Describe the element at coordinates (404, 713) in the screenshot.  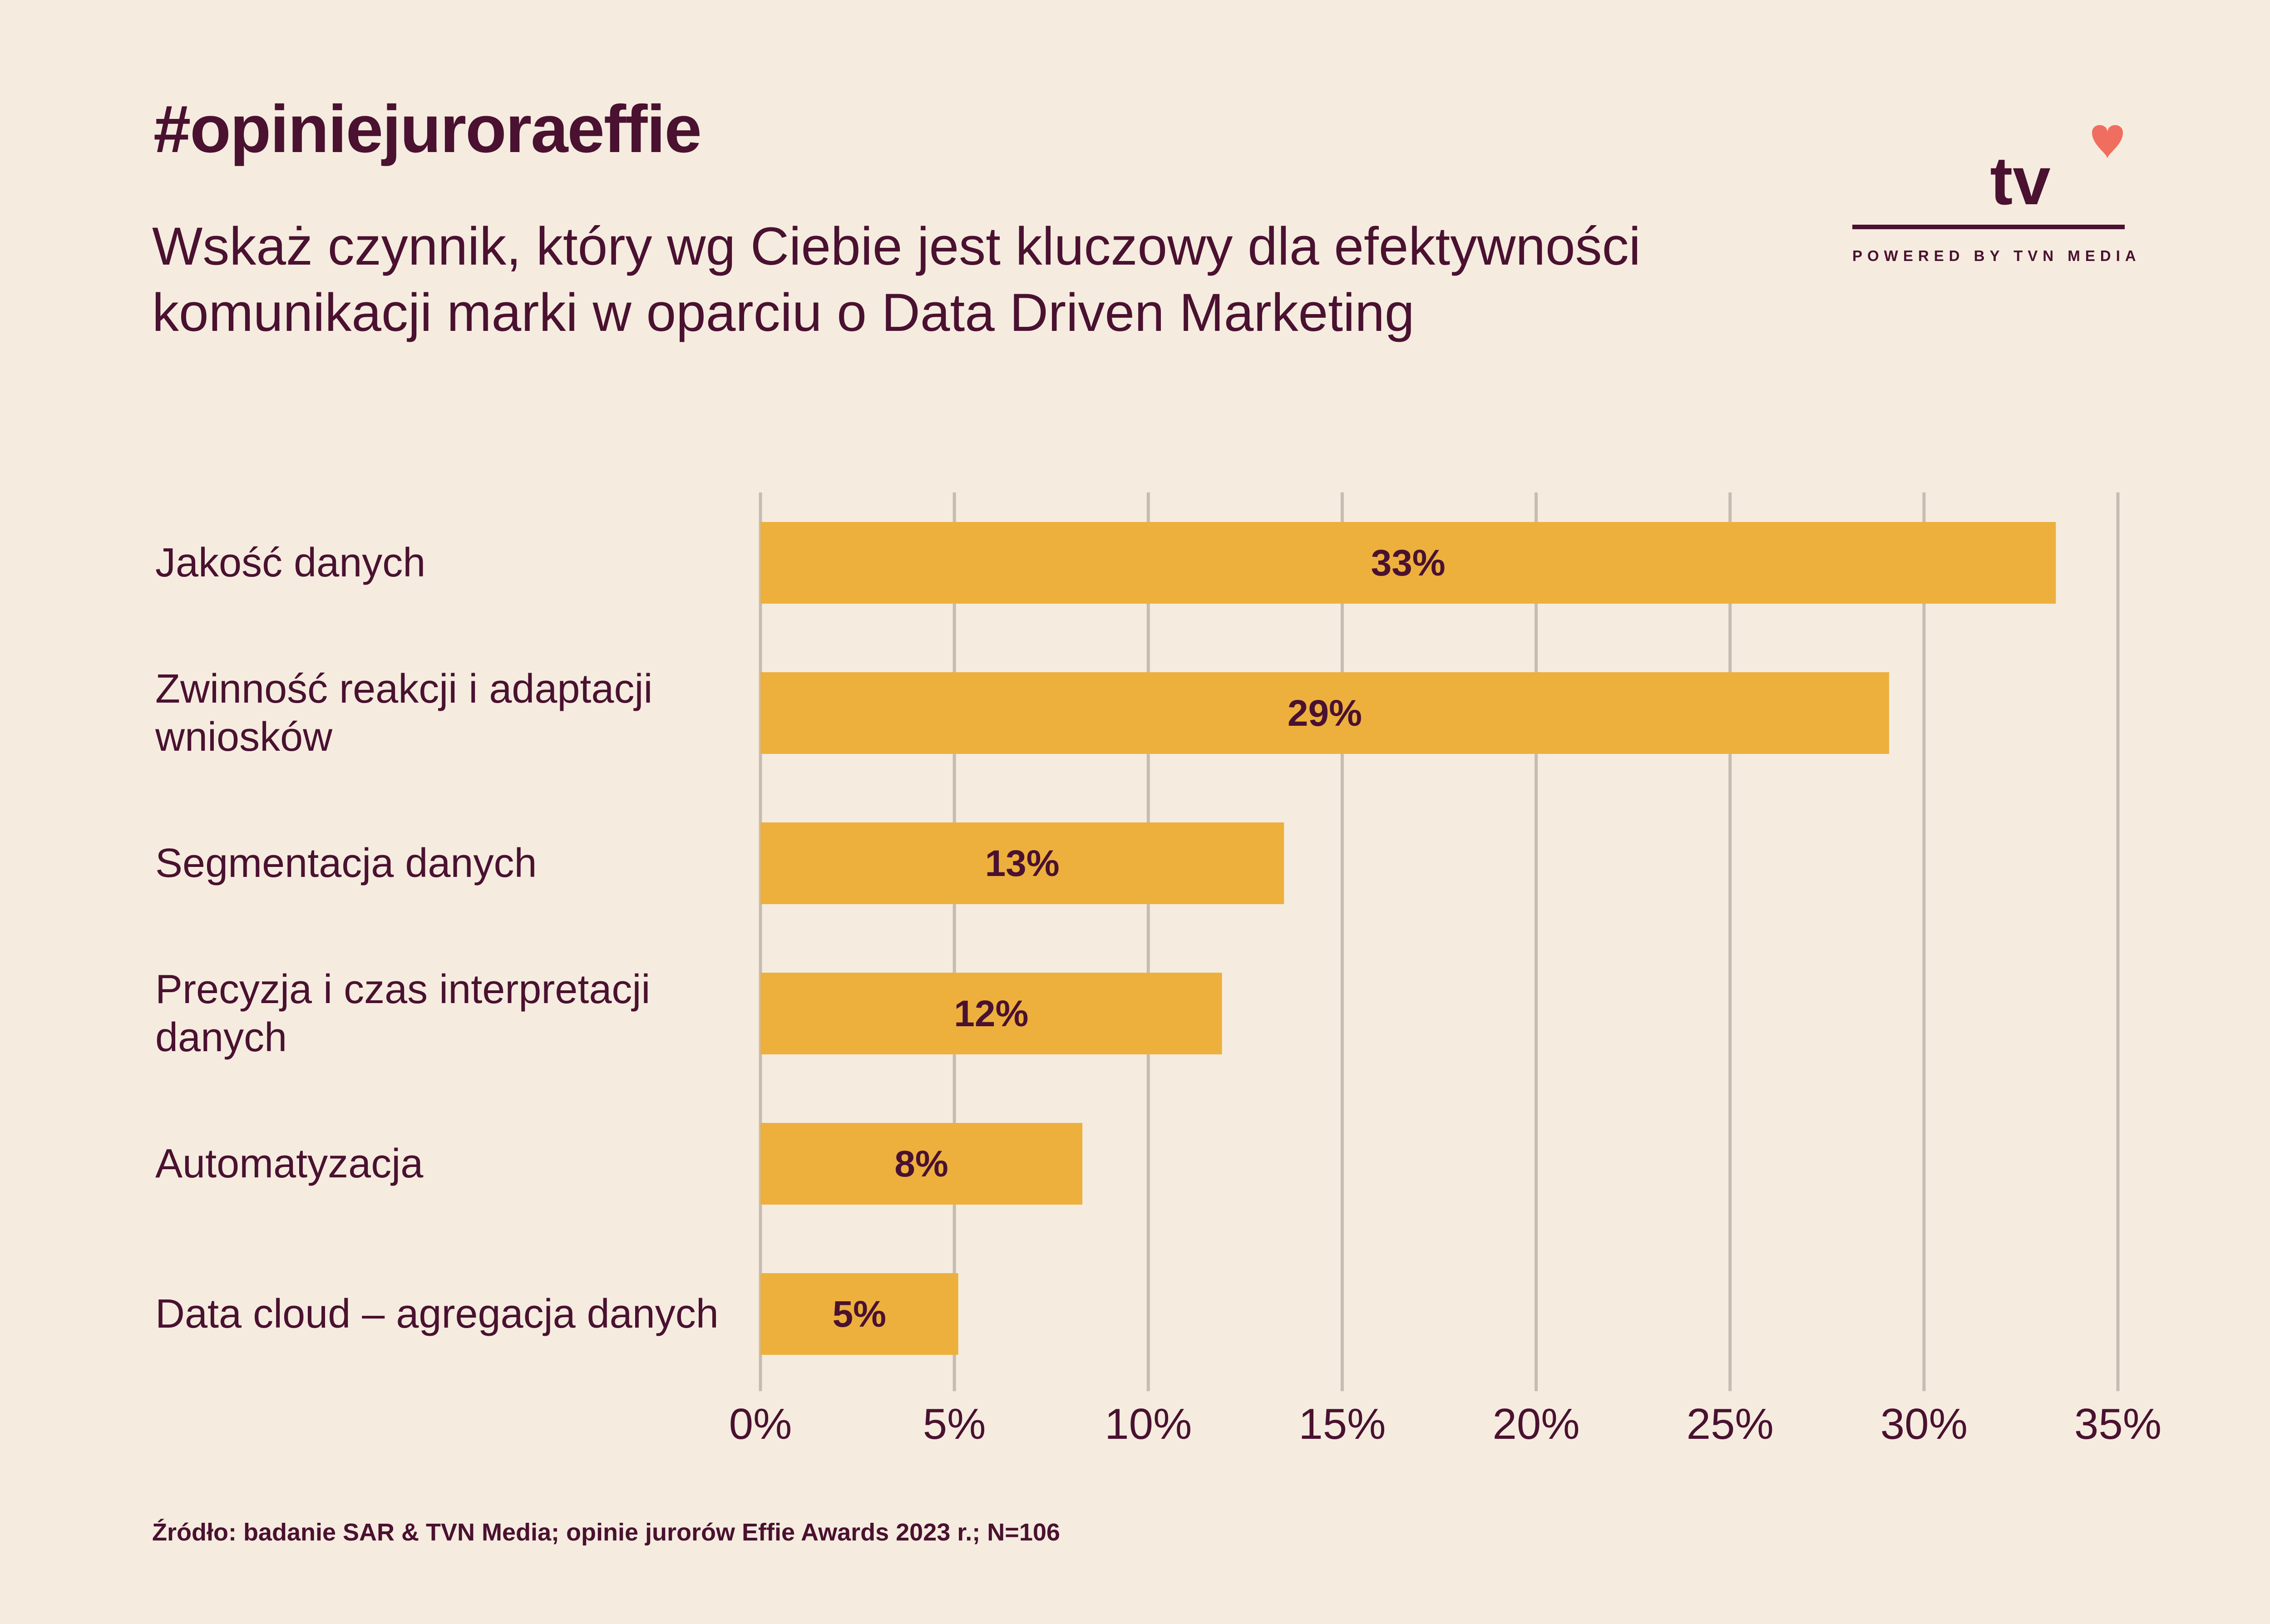
I see `category-label: Zwinność reakcji i adaptacji wniosków` at that location.